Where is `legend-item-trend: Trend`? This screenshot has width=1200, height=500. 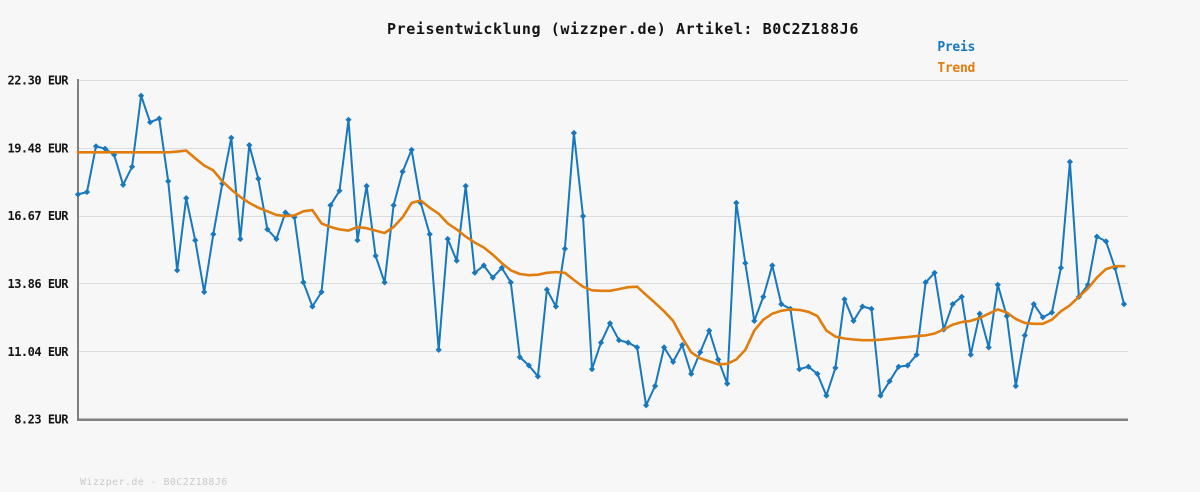
legend-item-trend: Trend is located at coordinates (956, 68).